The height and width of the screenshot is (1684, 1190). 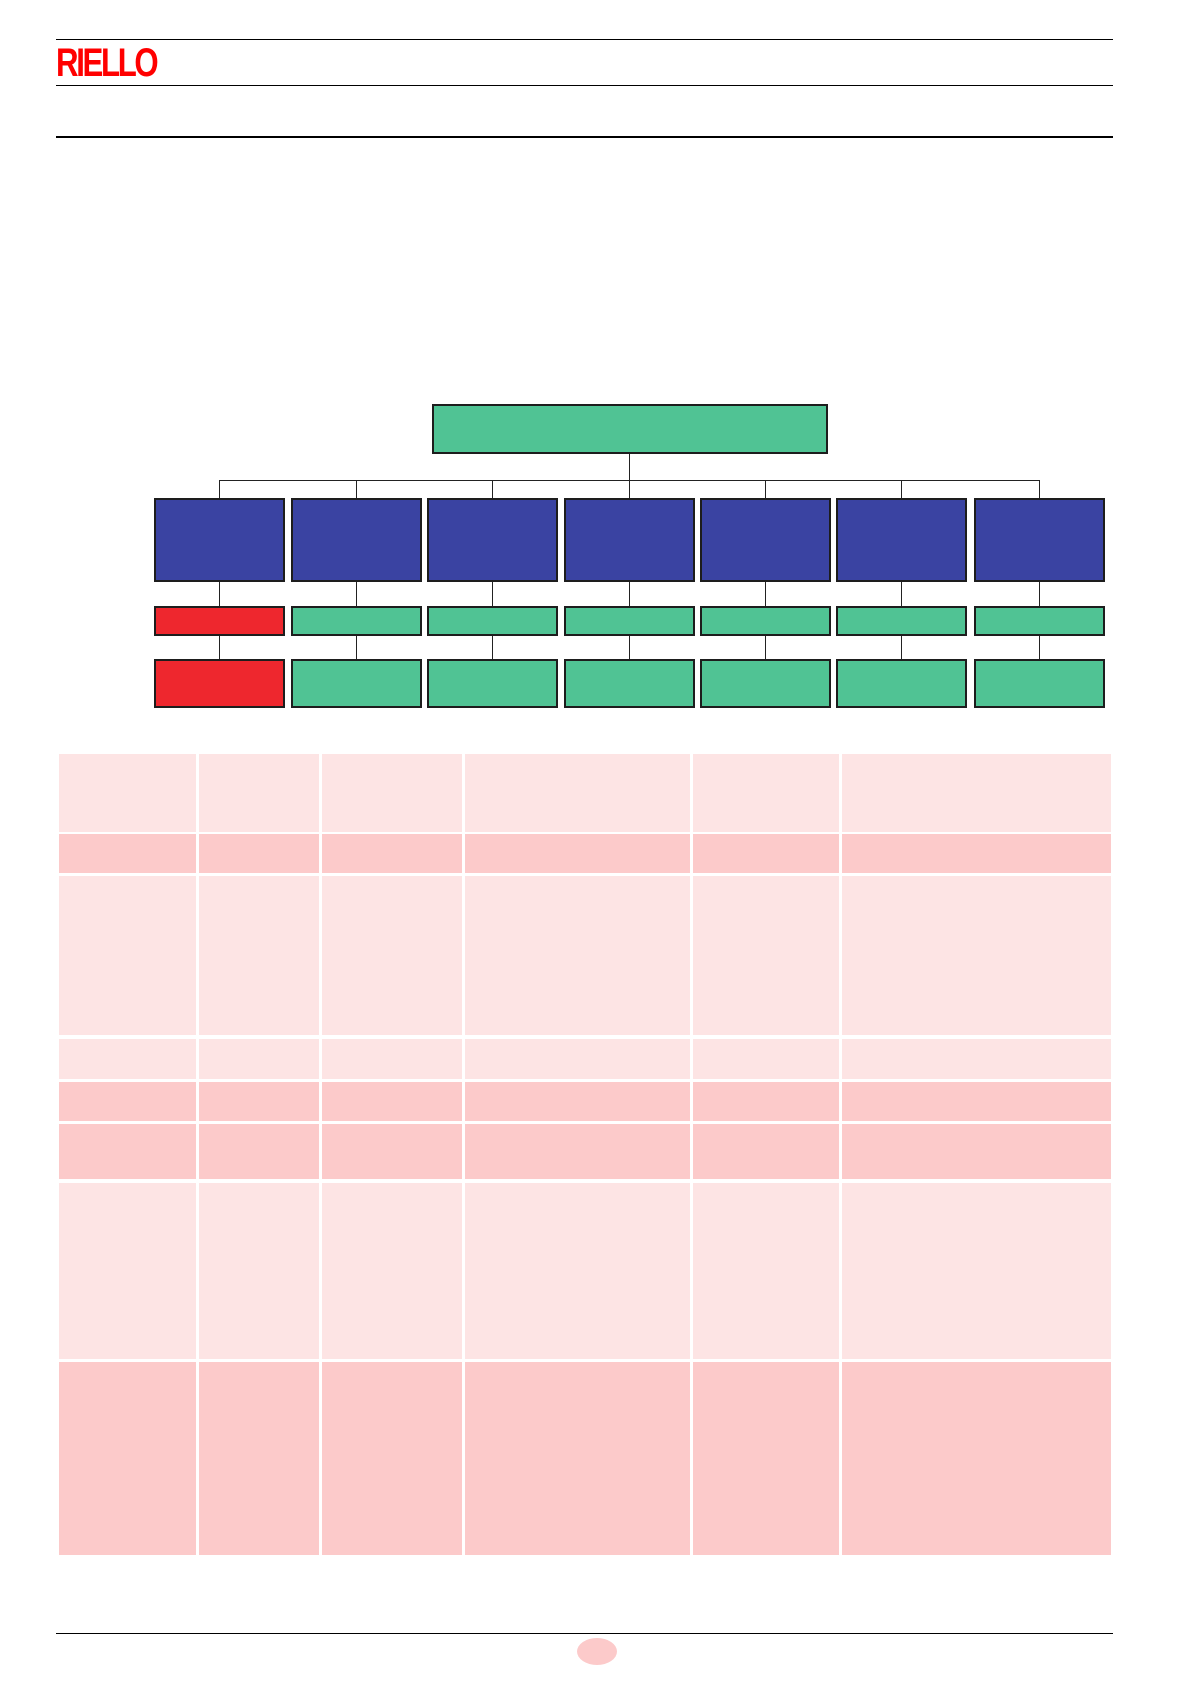 I want to click on footer-rule, so click(x=584, y=1633).